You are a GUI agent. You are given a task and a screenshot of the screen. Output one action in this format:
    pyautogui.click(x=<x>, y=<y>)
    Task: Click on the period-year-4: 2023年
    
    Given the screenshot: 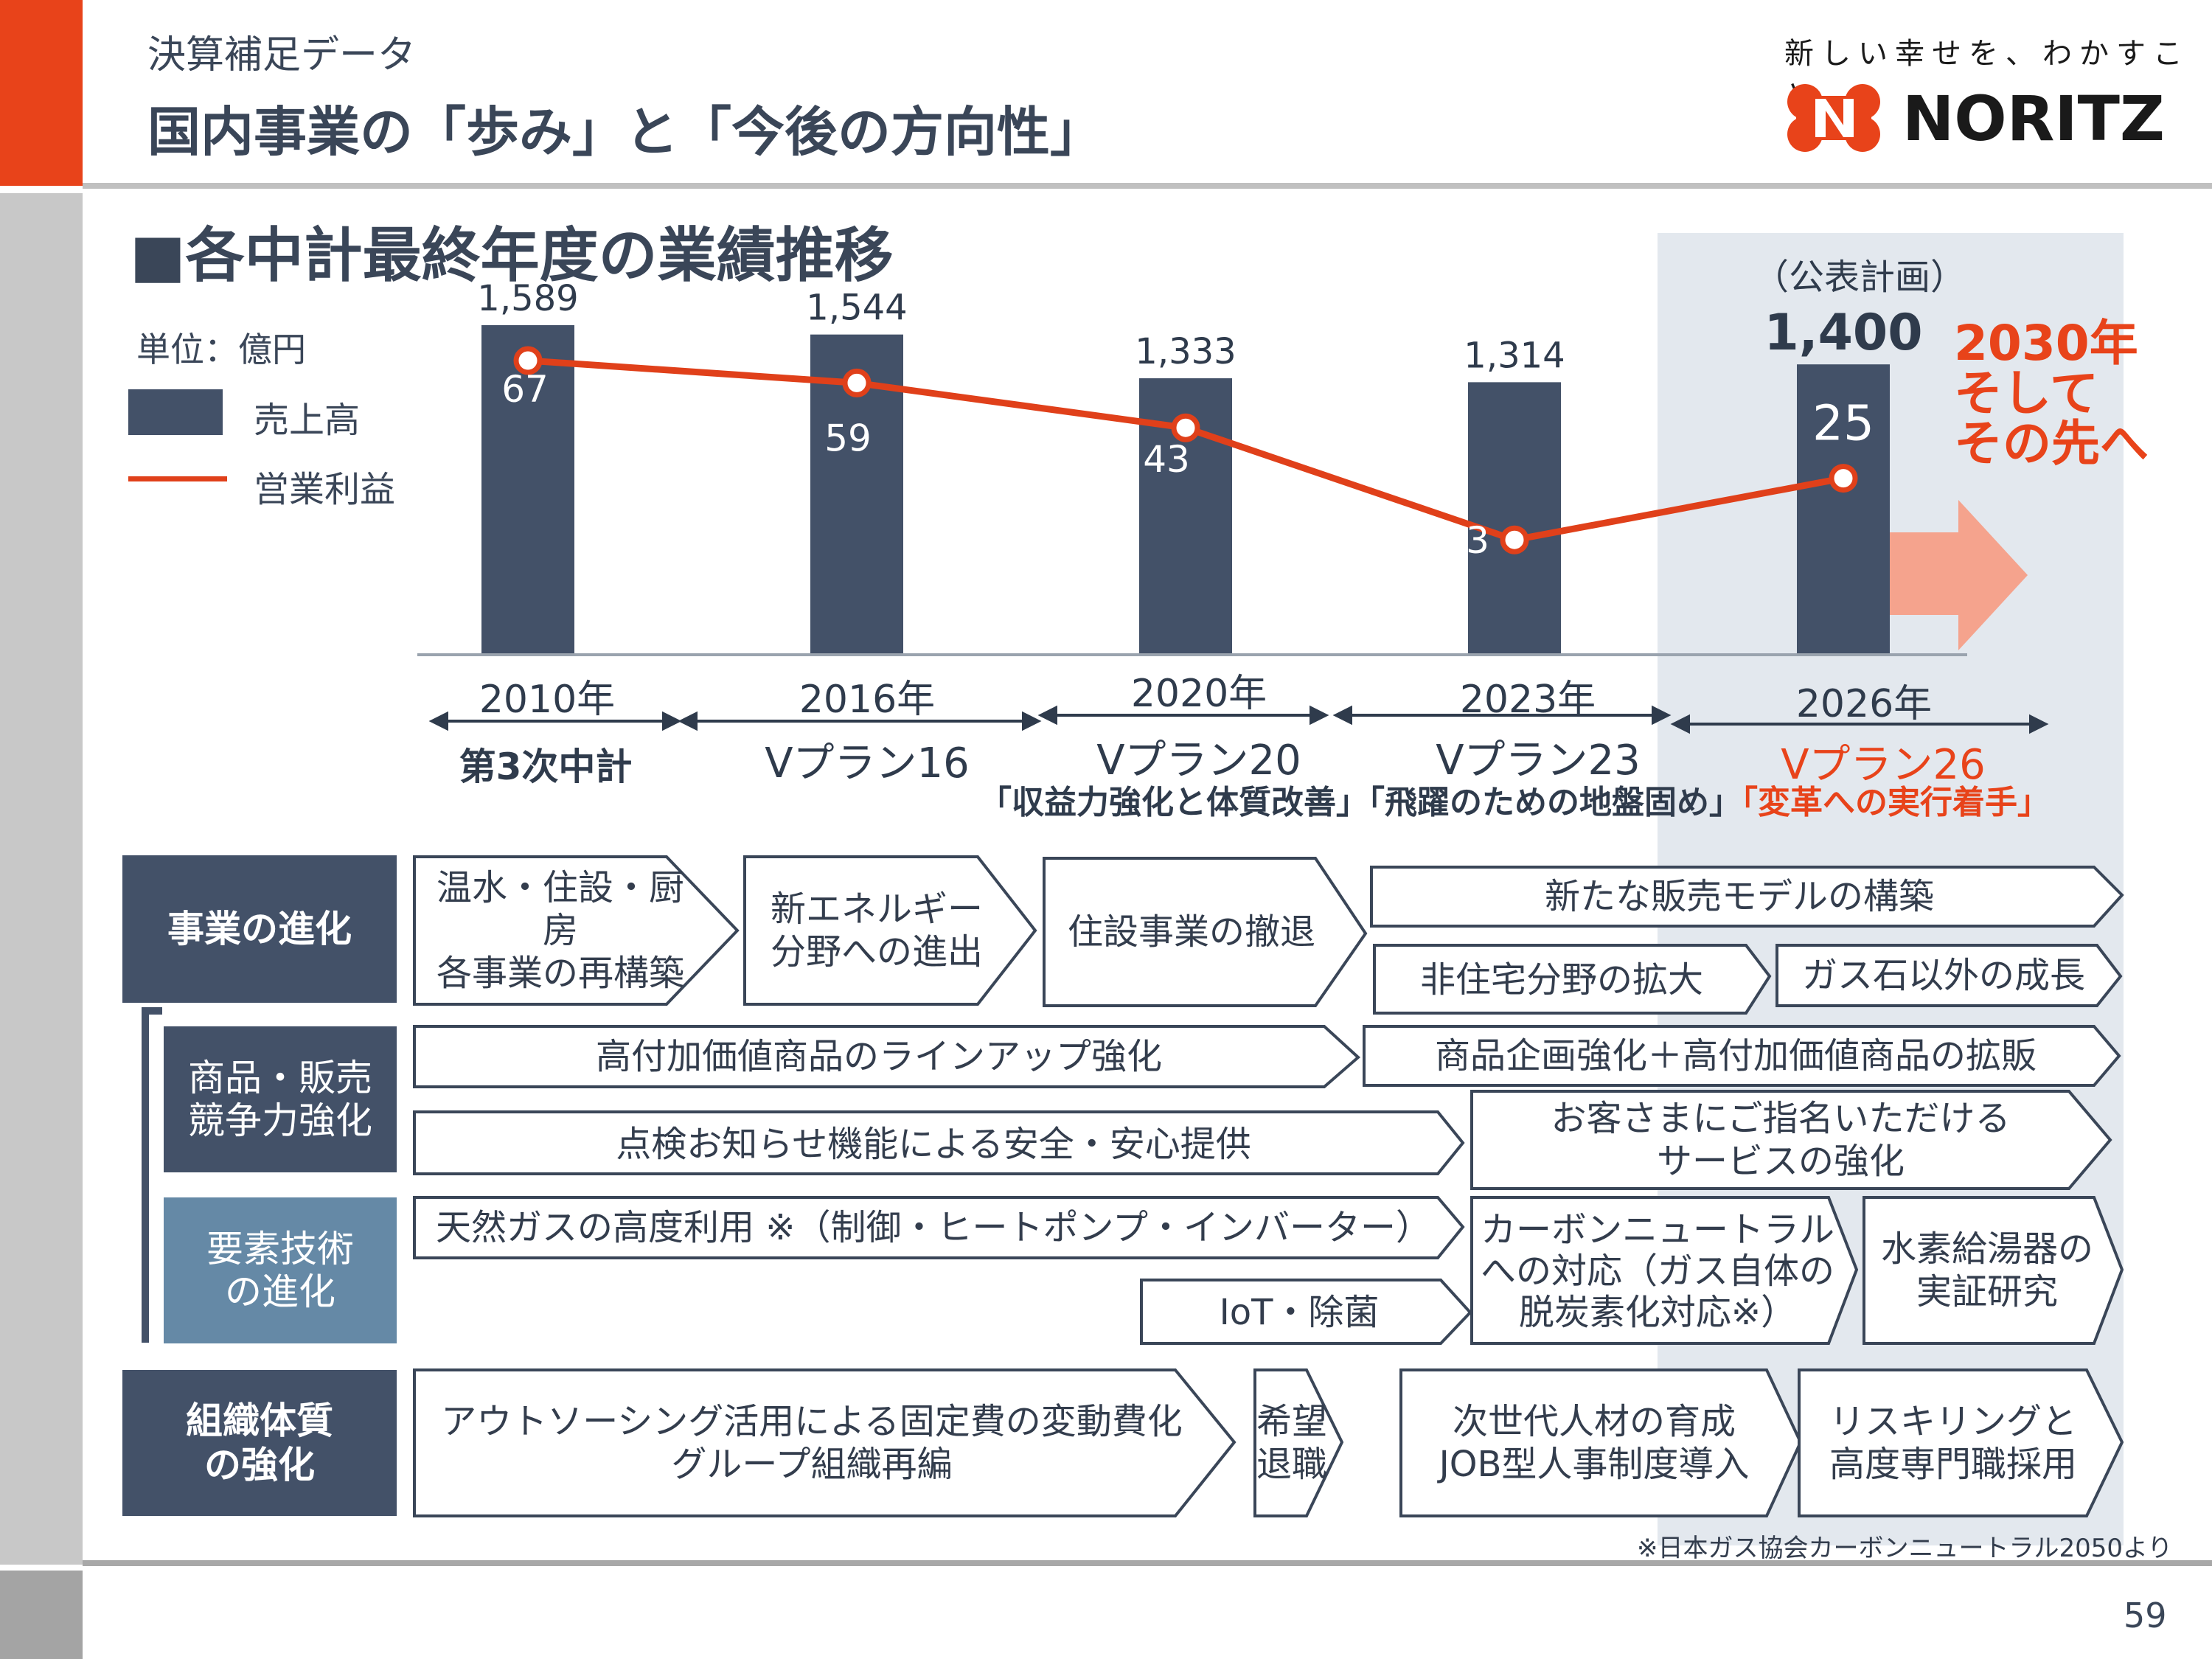 What is the action you would take?
    pyautogui.click(x=1527, y=700)
    